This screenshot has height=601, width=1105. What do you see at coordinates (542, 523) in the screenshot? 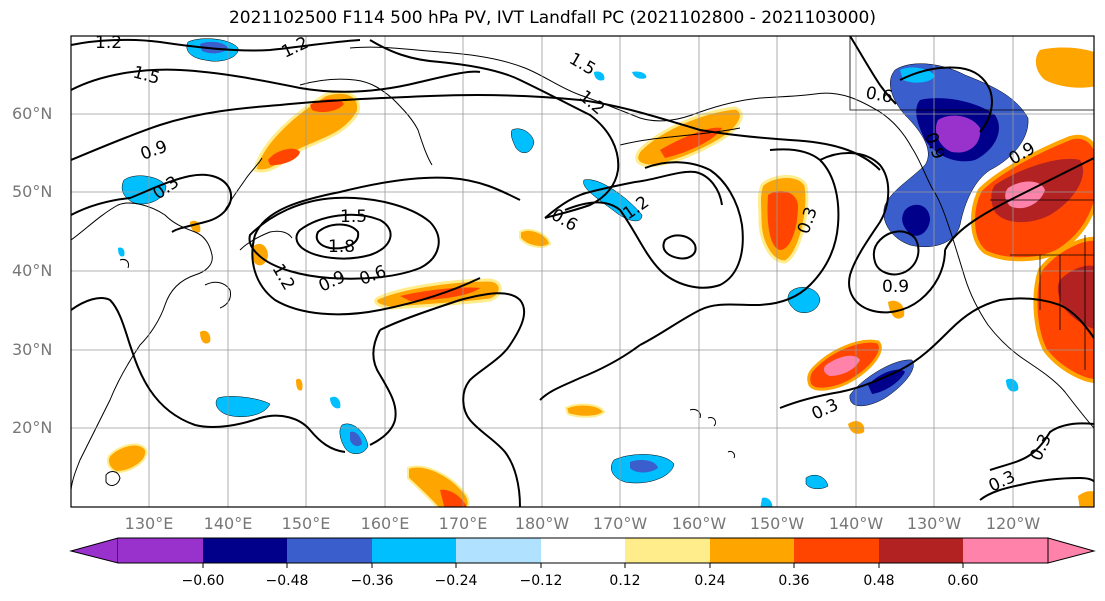
I see `lon-label: 180°W` at bounding box center [542, 523].